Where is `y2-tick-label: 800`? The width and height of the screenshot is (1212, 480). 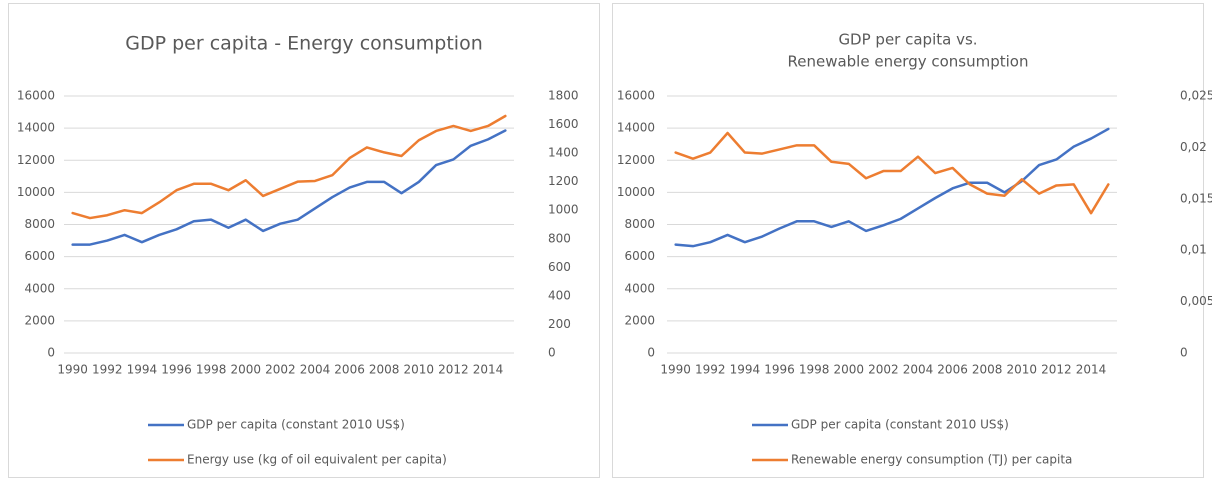 y2-tick-label: 800 is located at coordinates (559, 238).